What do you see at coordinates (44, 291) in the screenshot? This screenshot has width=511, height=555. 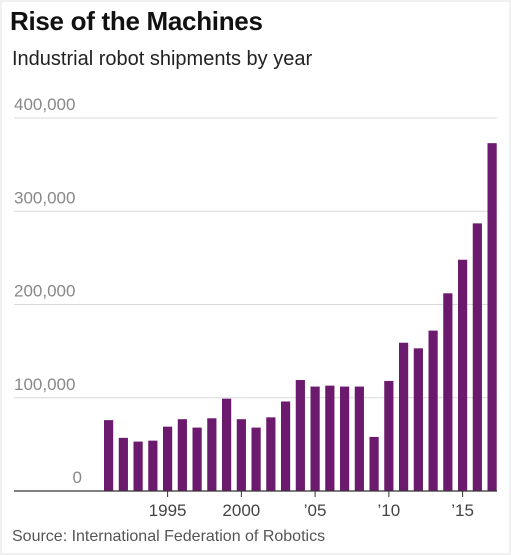 I see `y-tick-label: 200,000` at bounding box center [44, 291].